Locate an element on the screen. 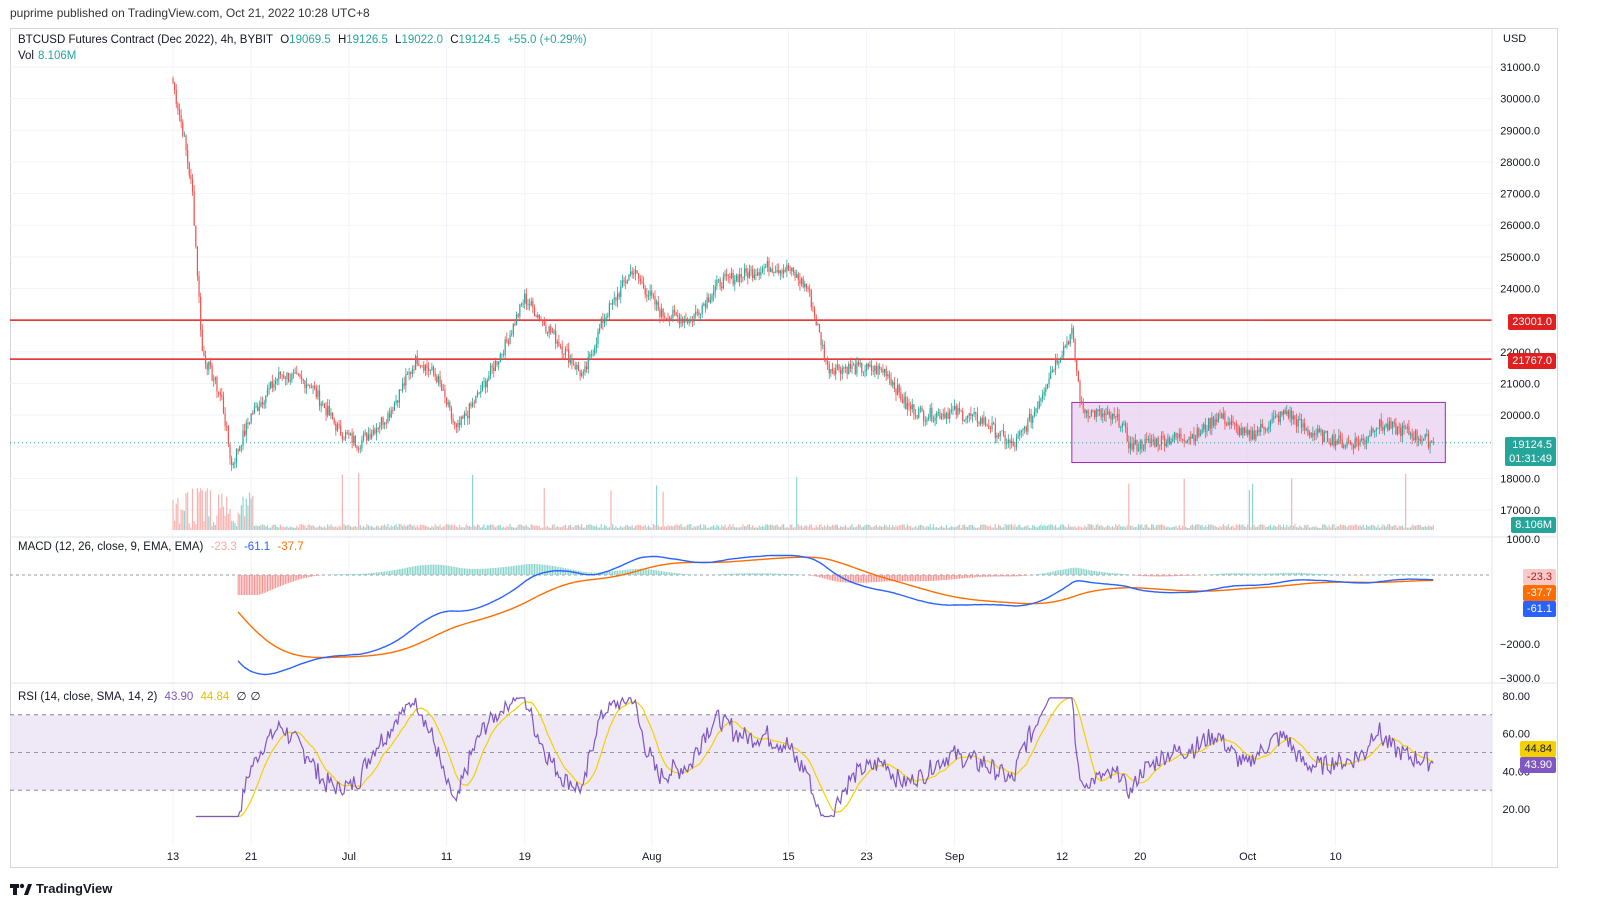  macd-title: MACD (12, 26, close, 9, EMA, EMA) is located at coordinates (111, 547).